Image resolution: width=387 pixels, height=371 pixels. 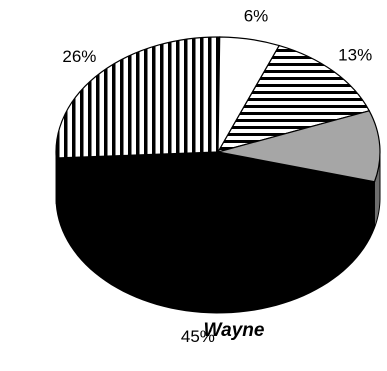 I want to click on pie-label-45pct: 45%, so click(x=198, y=336).